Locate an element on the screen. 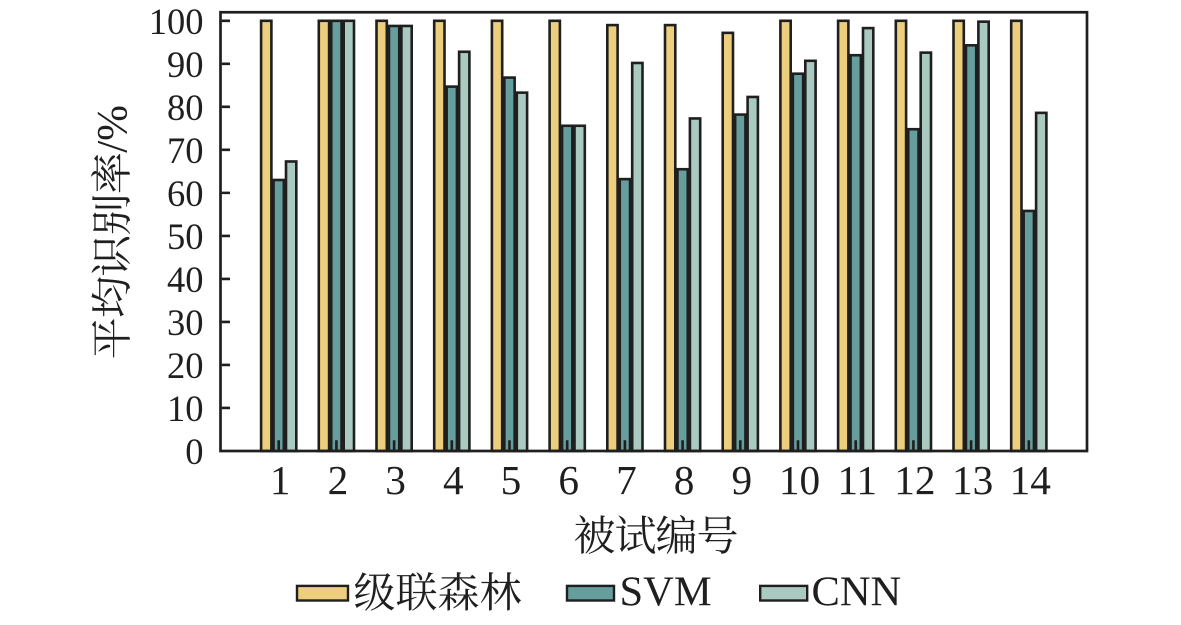 The height and width of the screenshot is (625, 1181). svg-text: 12 is located at coordinates (914, 480).